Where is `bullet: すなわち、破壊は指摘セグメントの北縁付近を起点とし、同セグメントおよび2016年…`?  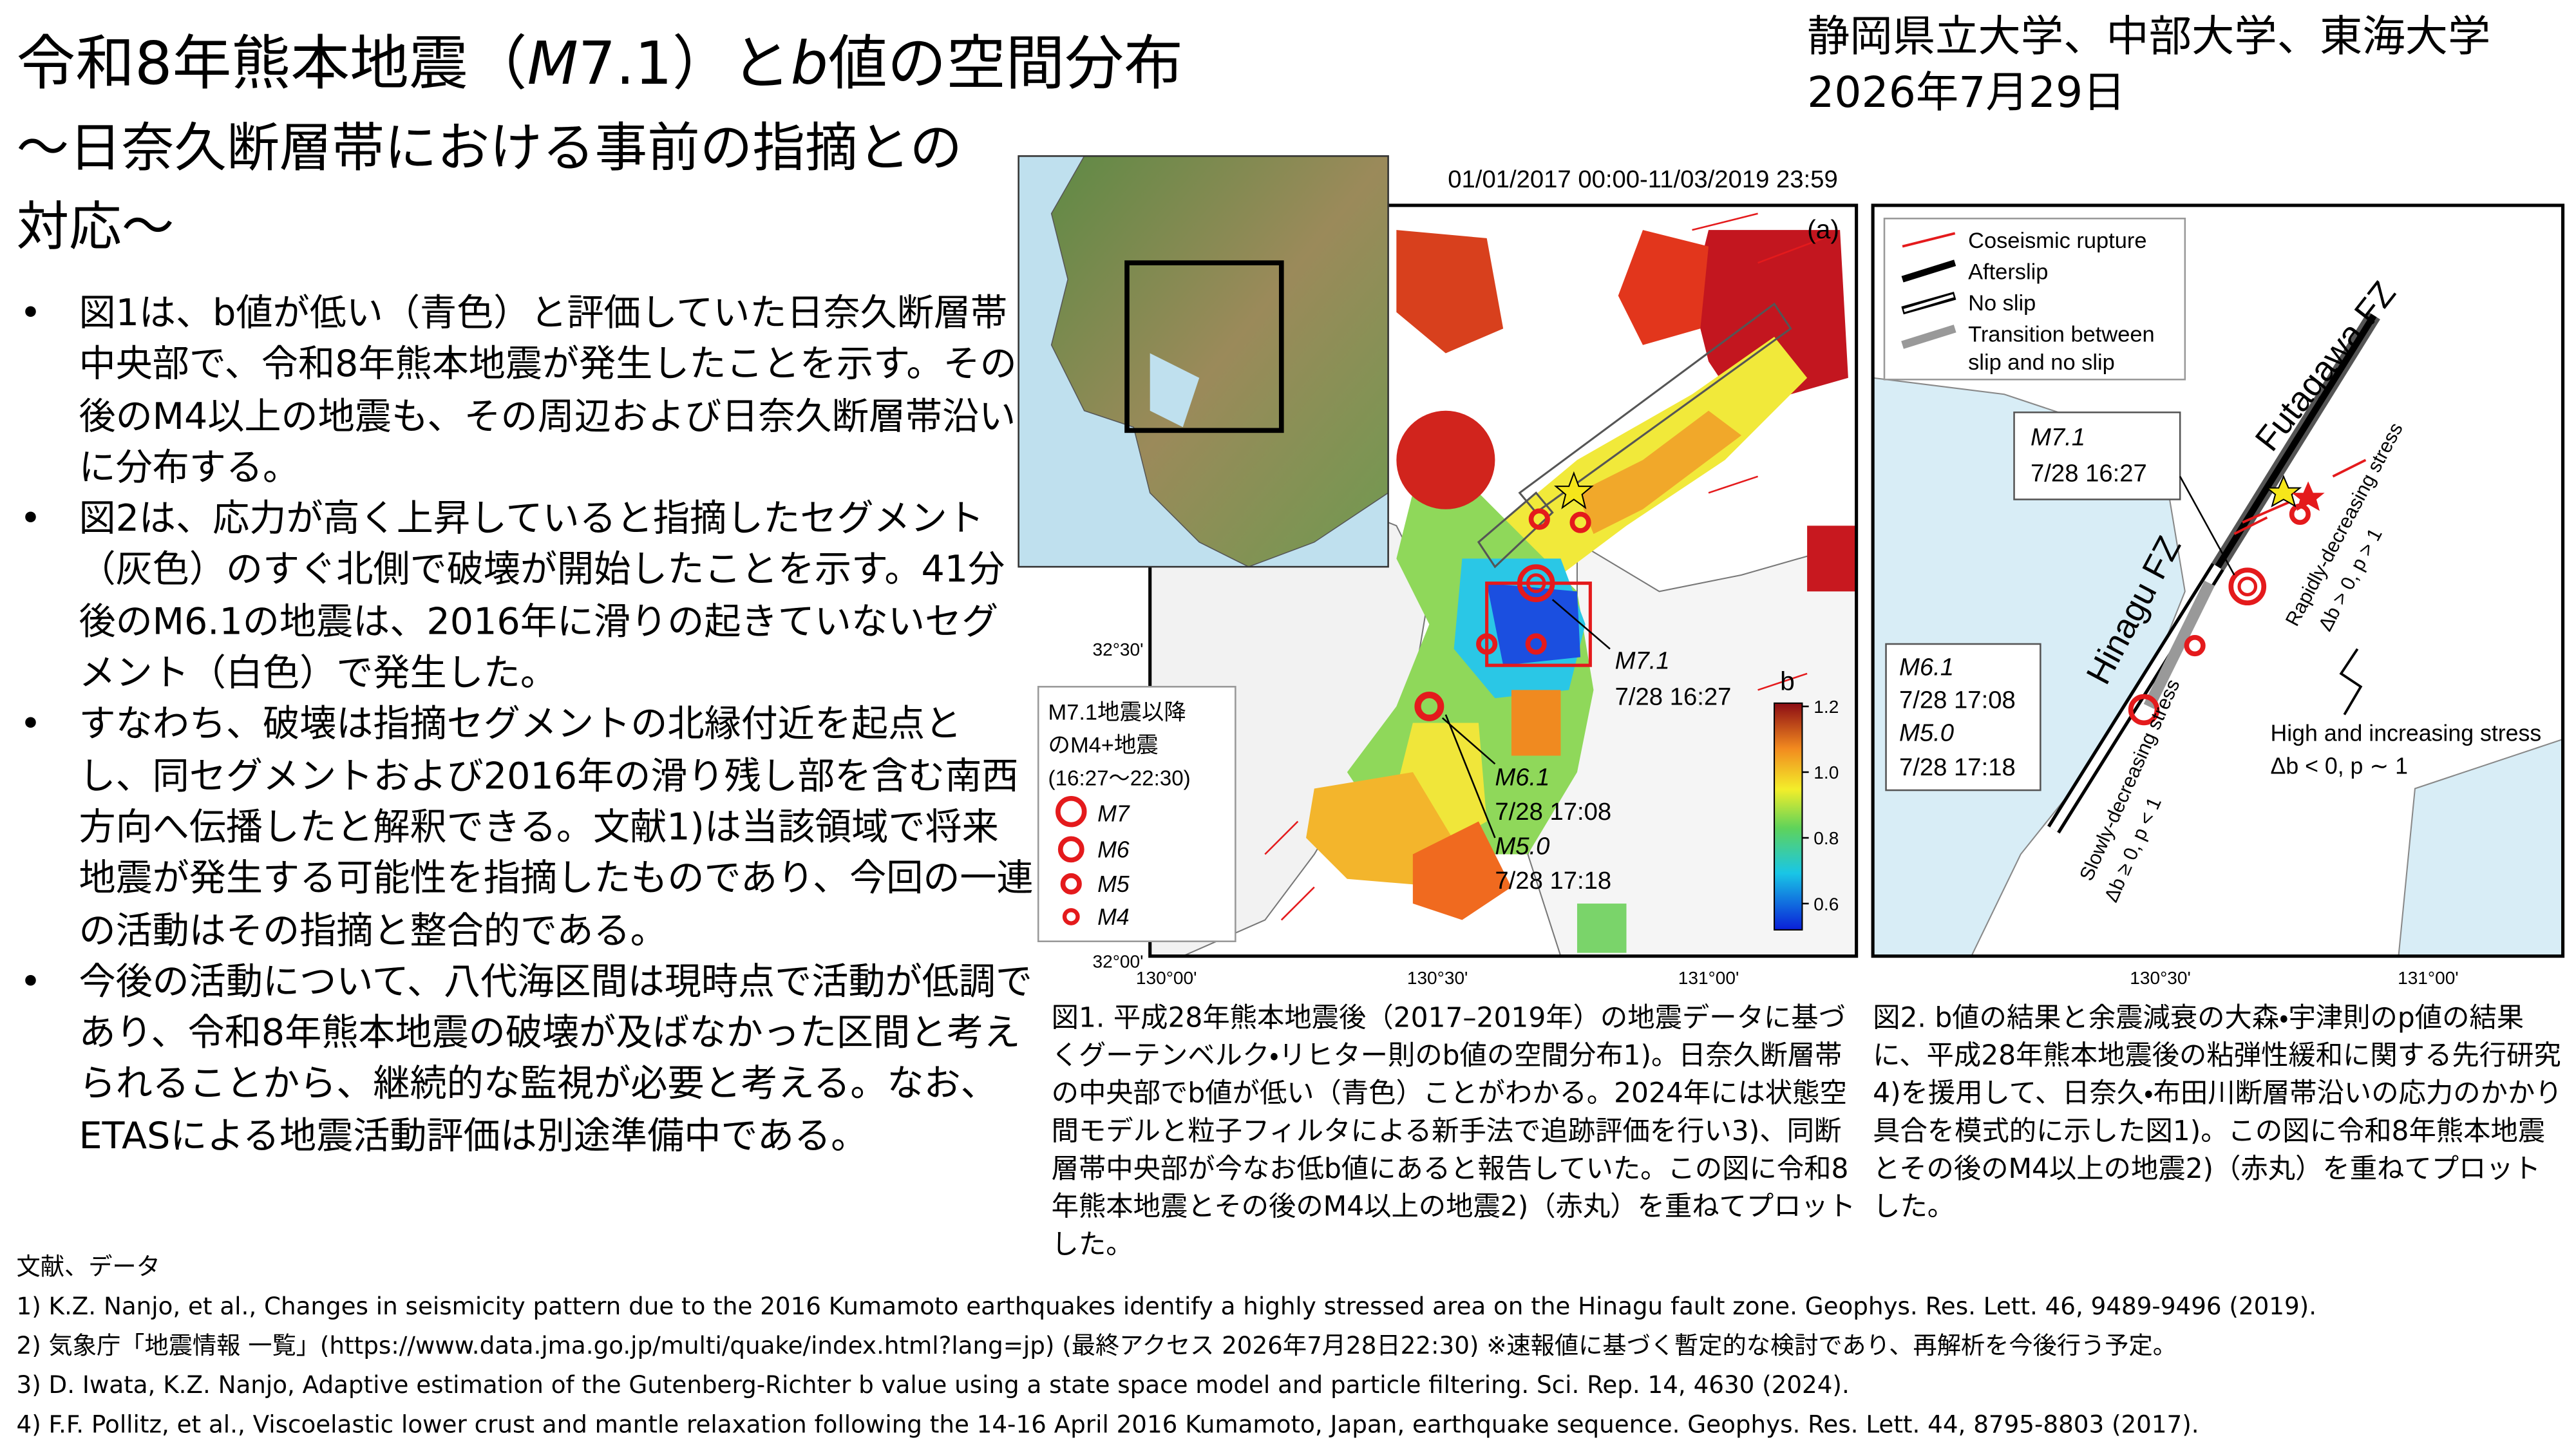
bullet: すなわち、破壊は指摘セグメントの北縁付近を起点とし、同セグメントおよび2016年… is located at coordinates (526, 829).